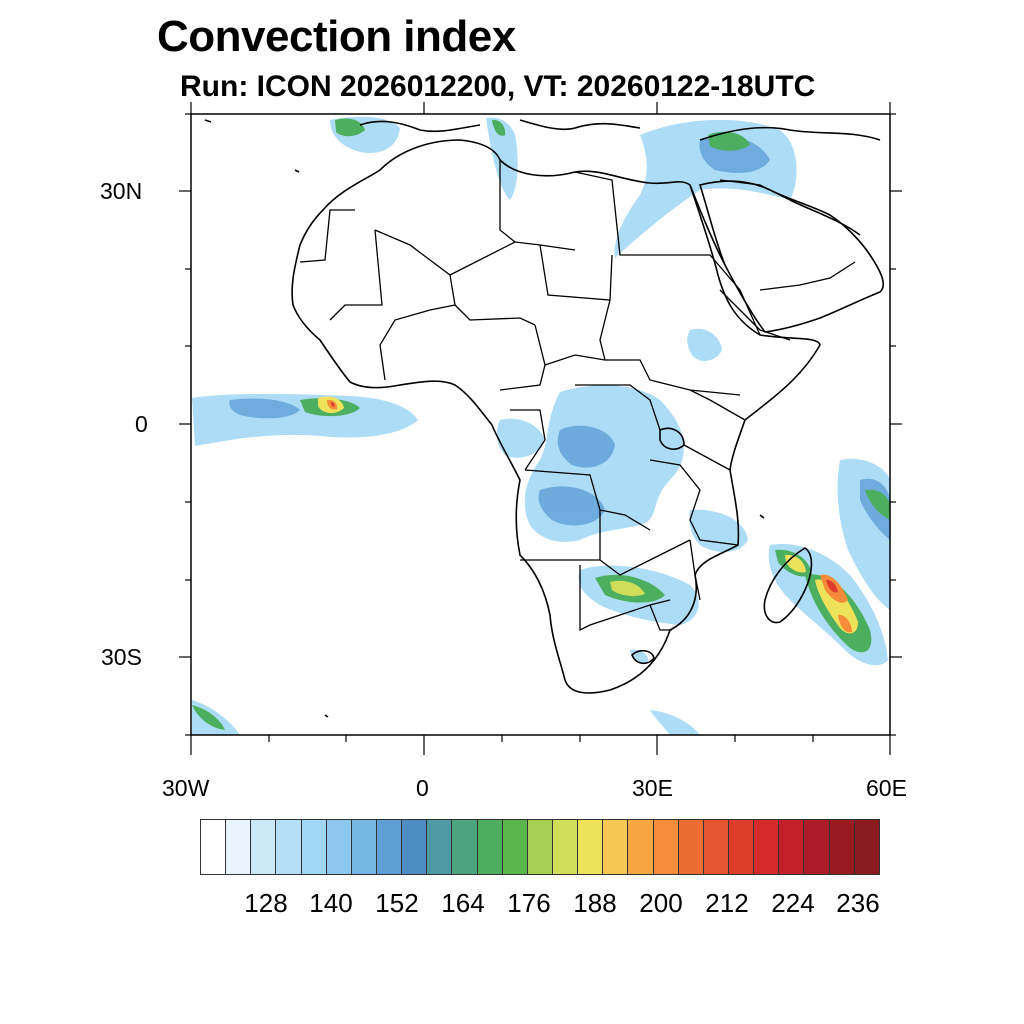 The width and height of the screenshot is (1024, 1024). What do you see at coordinates (858, 903) in the screenshot?
I see `colorbar-label: 236` at bounding box center [858, 903].